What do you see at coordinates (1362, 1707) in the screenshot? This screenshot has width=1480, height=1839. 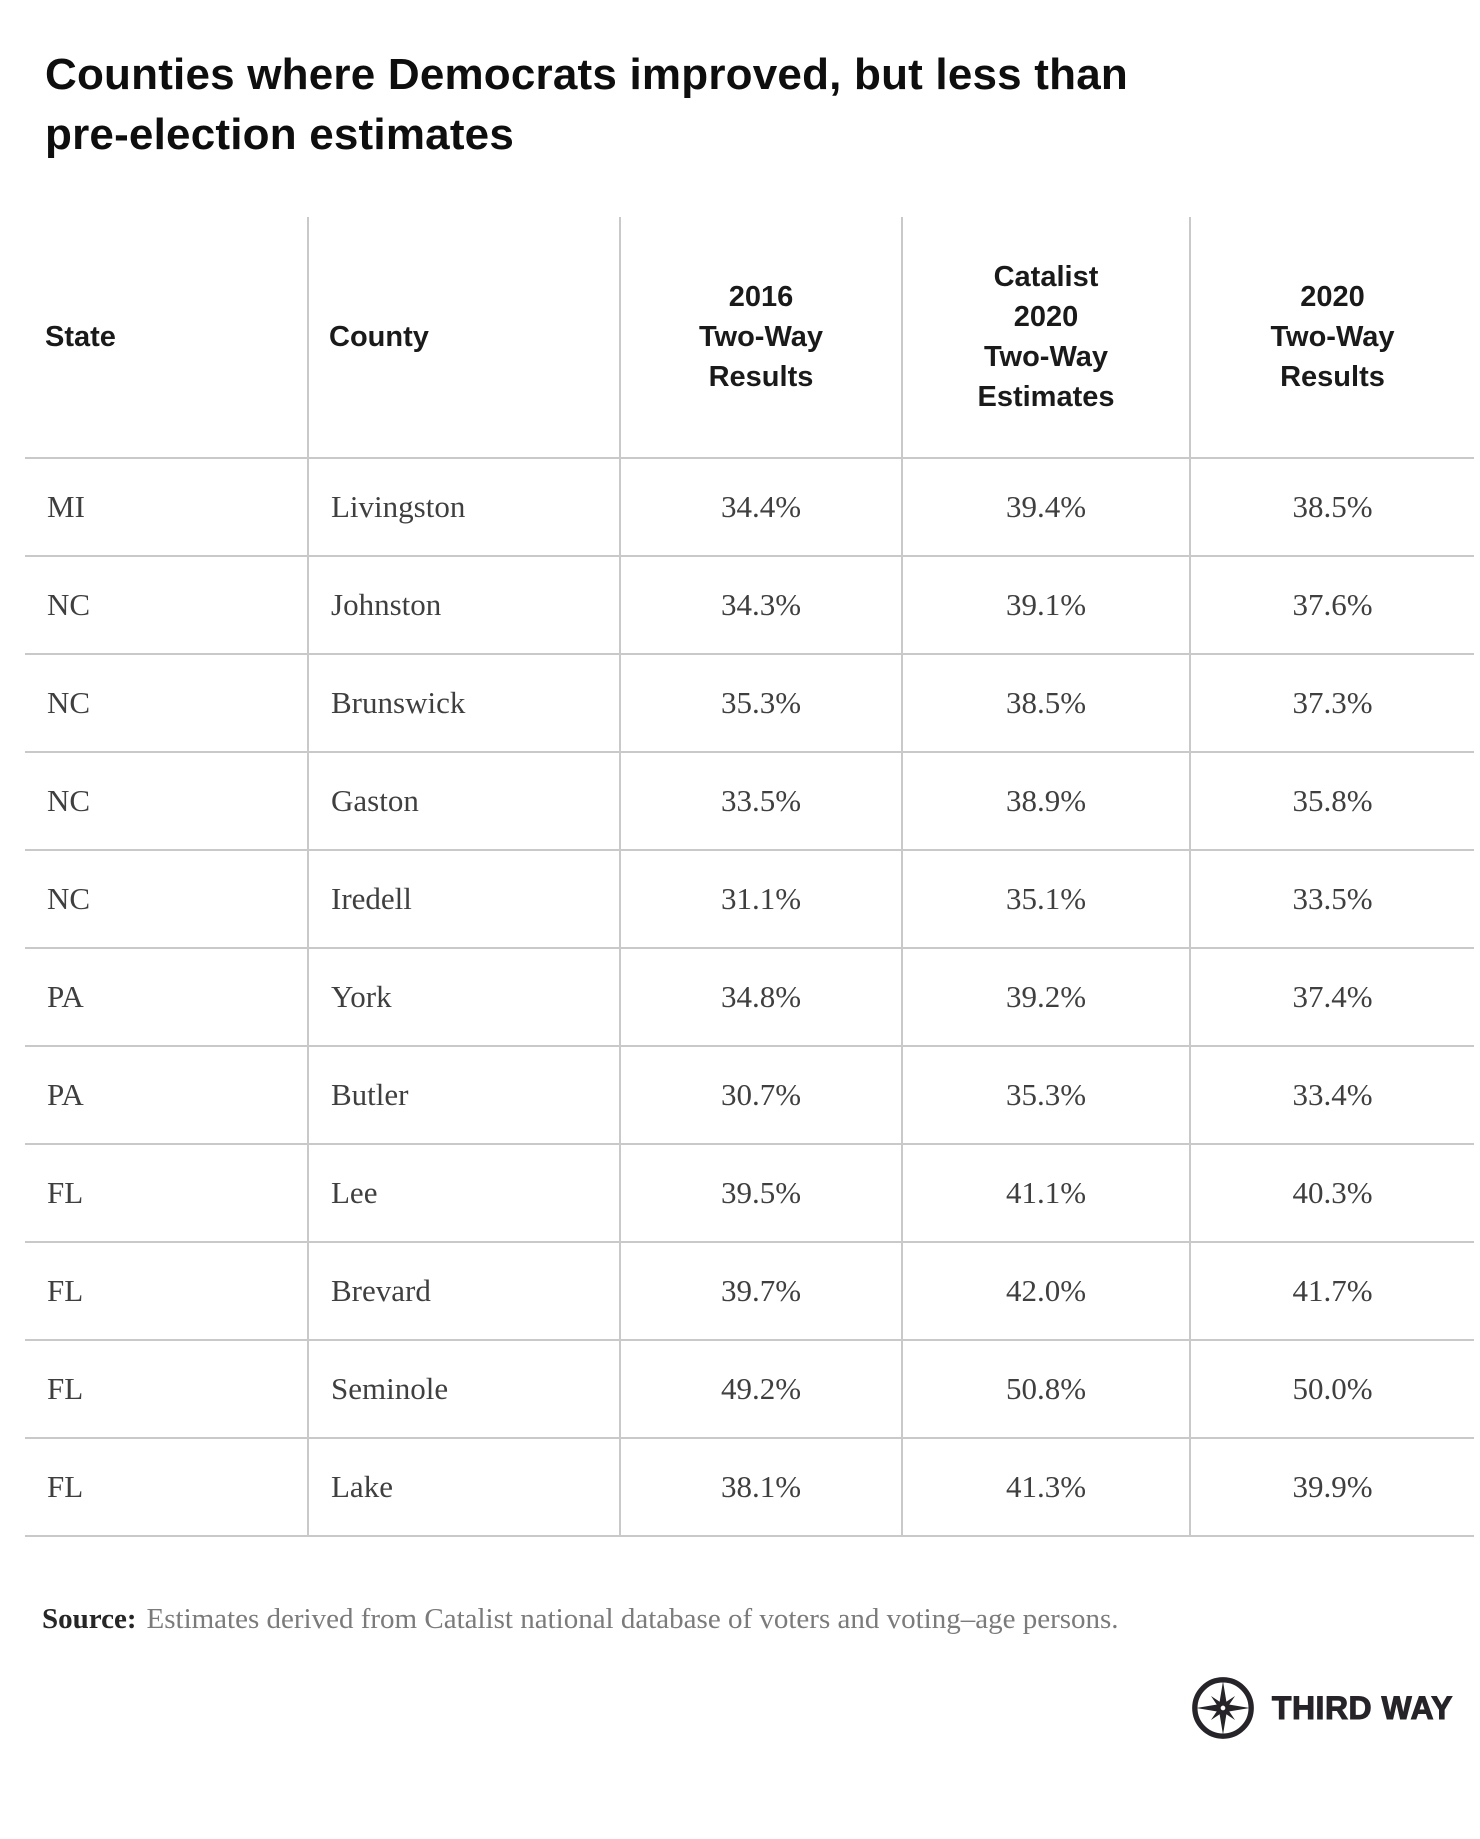 I see `logo-wordmark: THIRD WAY` at bounding box center [1362, 1707].